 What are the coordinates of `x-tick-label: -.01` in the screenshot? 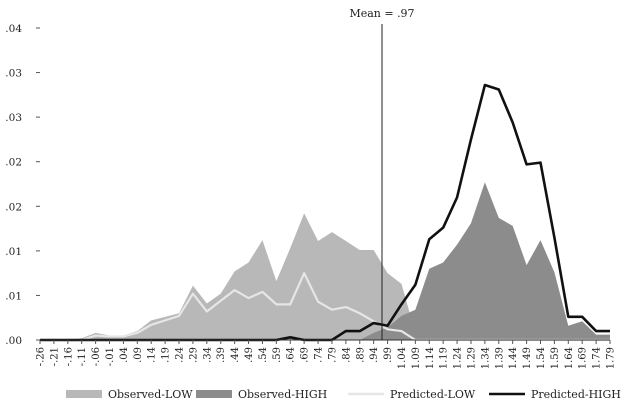 It's located at (110, 356).